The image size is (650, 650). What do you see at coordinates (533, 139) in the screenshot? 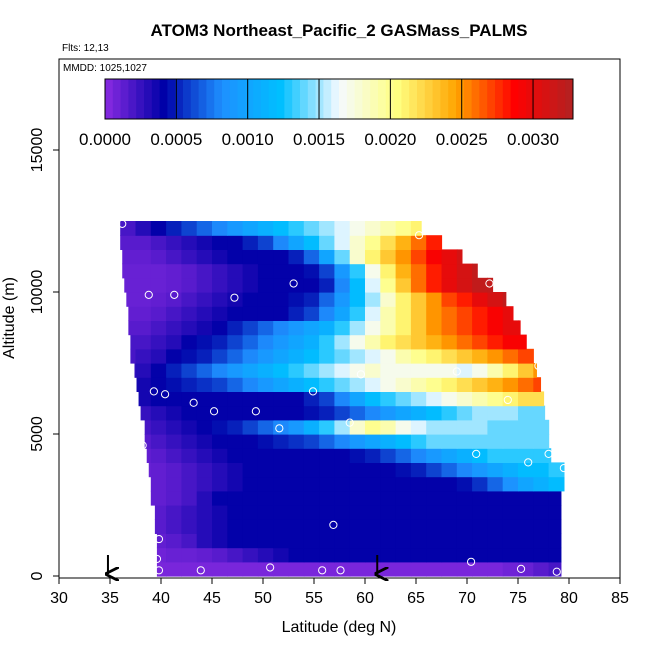
I see `colorbar-tick-label: 0.0030` at bounding box center [533, 139].